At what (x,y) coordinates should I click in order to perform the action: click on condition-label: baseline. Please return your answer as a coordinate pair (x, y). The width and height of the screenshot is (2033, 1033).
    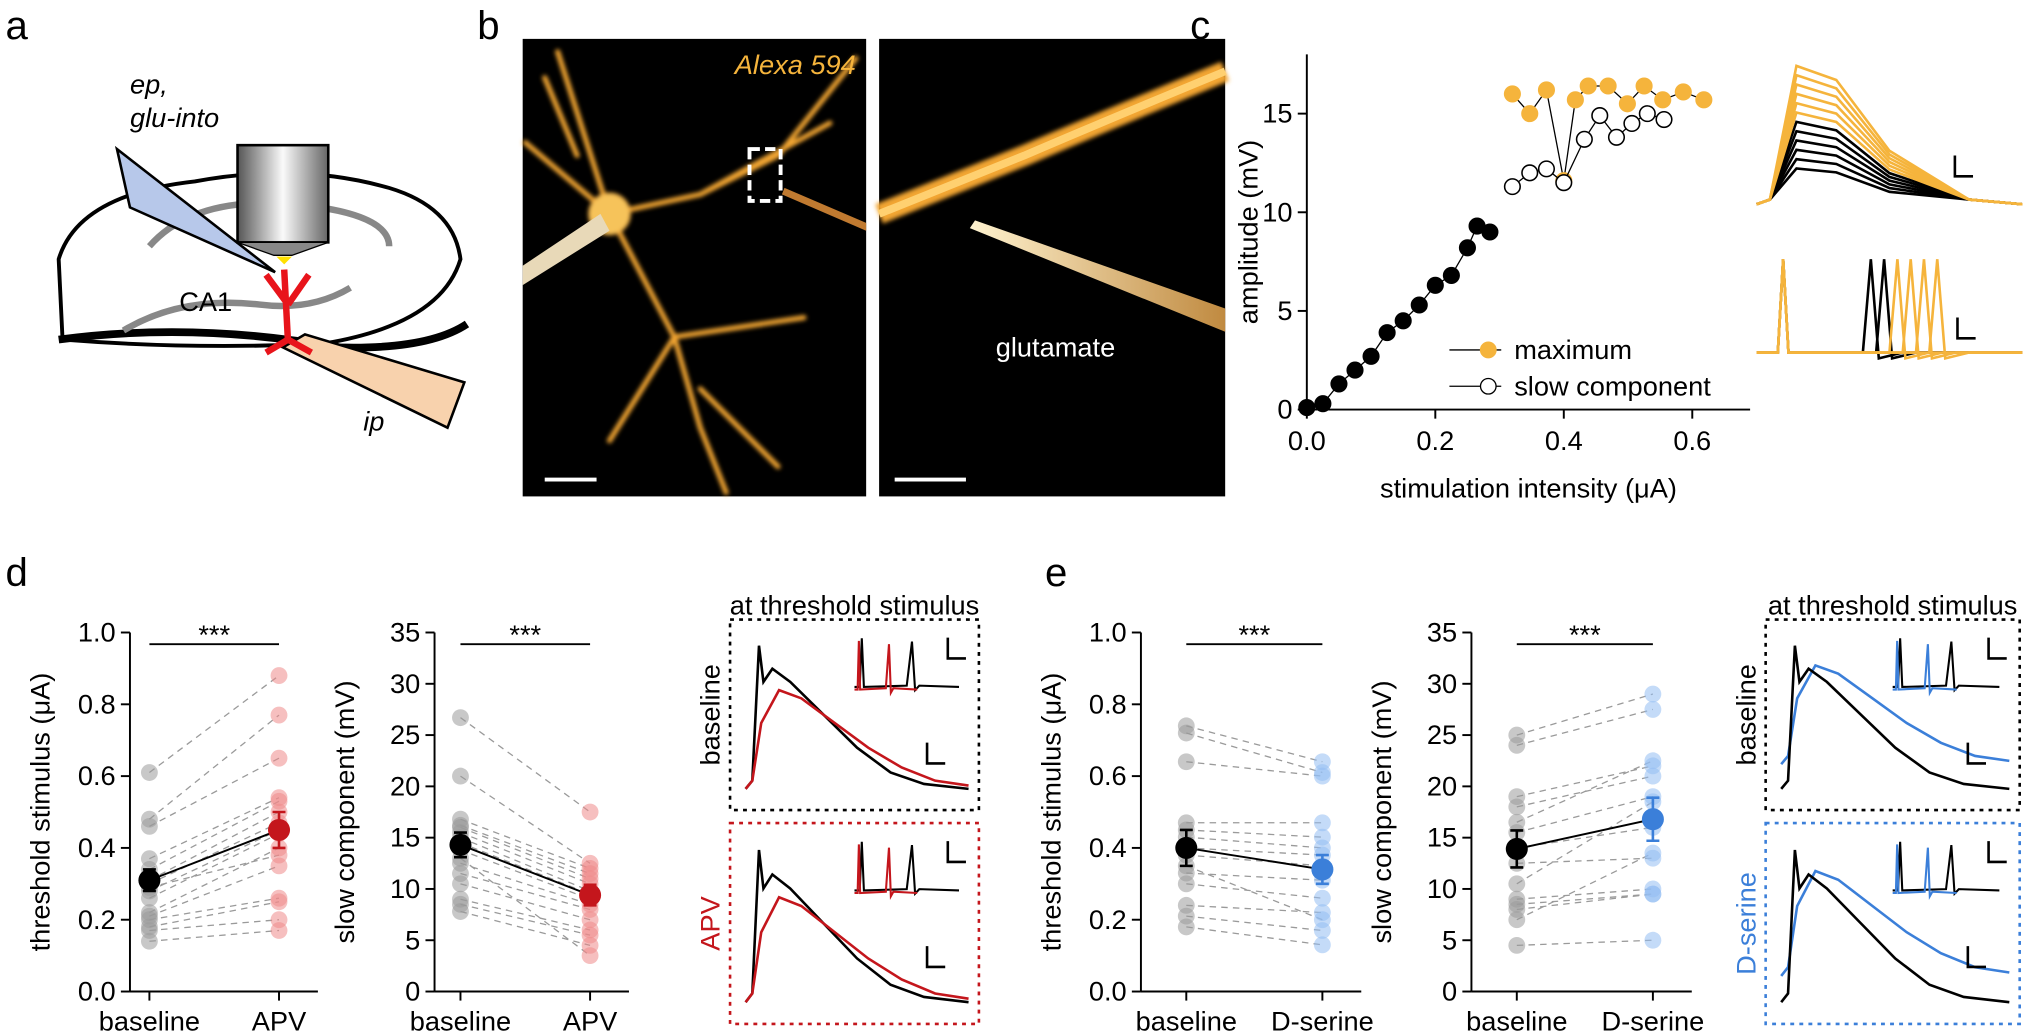
    Looking at the image, I should click on (710, 714).